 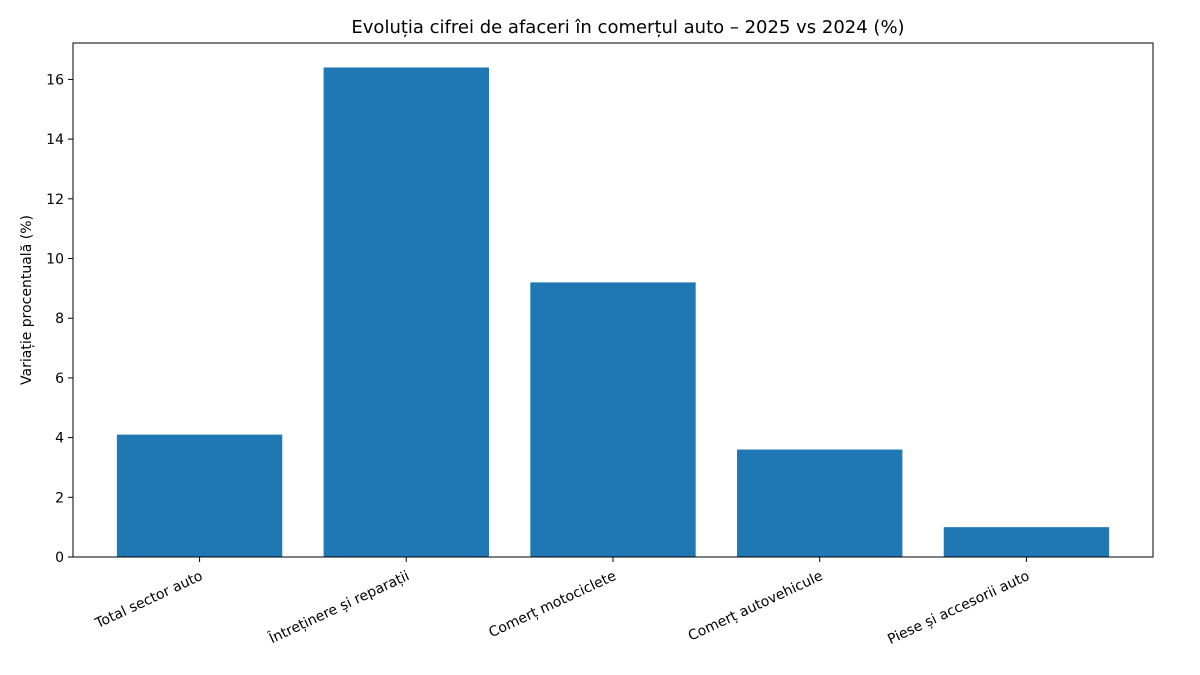 I want to click on y-tick-label: 16, so click(x=55, y=80).